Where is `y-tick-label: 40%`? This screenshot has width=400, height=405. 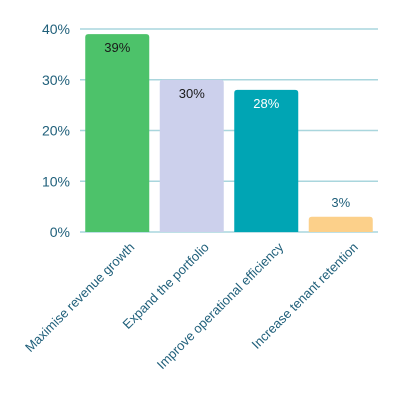 y-tick-label: 40% is located at coordinates (56, 29).